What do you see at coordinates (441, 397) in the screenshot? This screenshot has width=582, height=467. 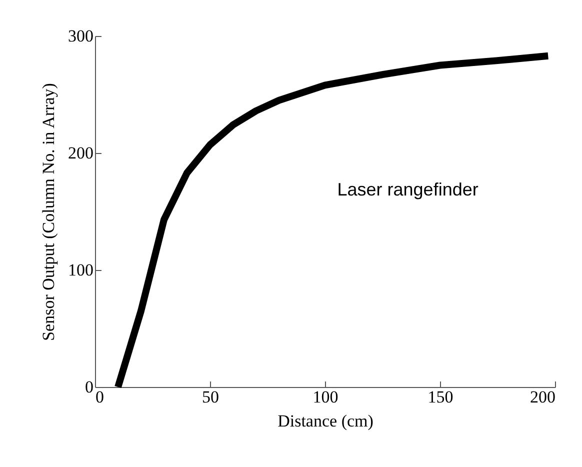 I see `x-tick-label: 150` at bounding box center [441, 397].